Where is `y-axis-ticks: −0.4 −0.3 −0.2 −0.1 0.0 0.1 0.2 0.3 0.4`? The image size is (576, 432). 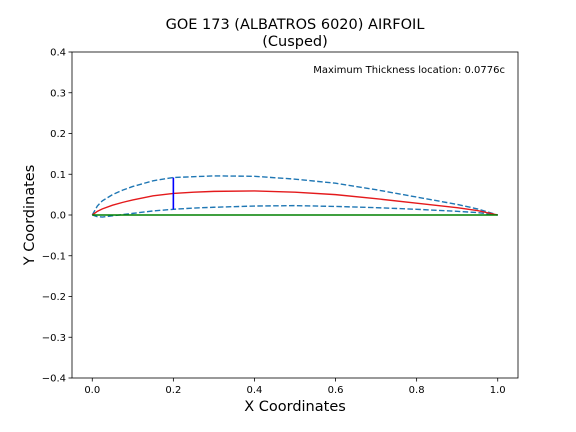 y-axis-ticks: −0.4 −0.3 −0.2 −0.1 0.0 0.1 0.2 0.3 0.4 is located at coordinates (57, 216).